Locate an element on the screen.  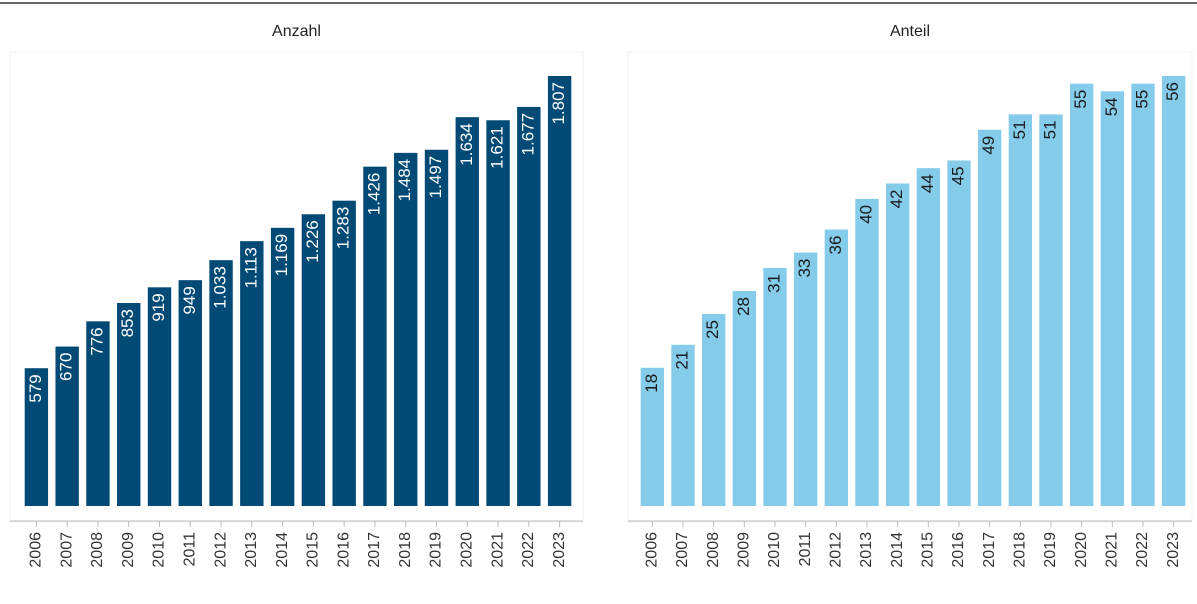
x-tick-label: 2011 is located at coordinates (805, 549).